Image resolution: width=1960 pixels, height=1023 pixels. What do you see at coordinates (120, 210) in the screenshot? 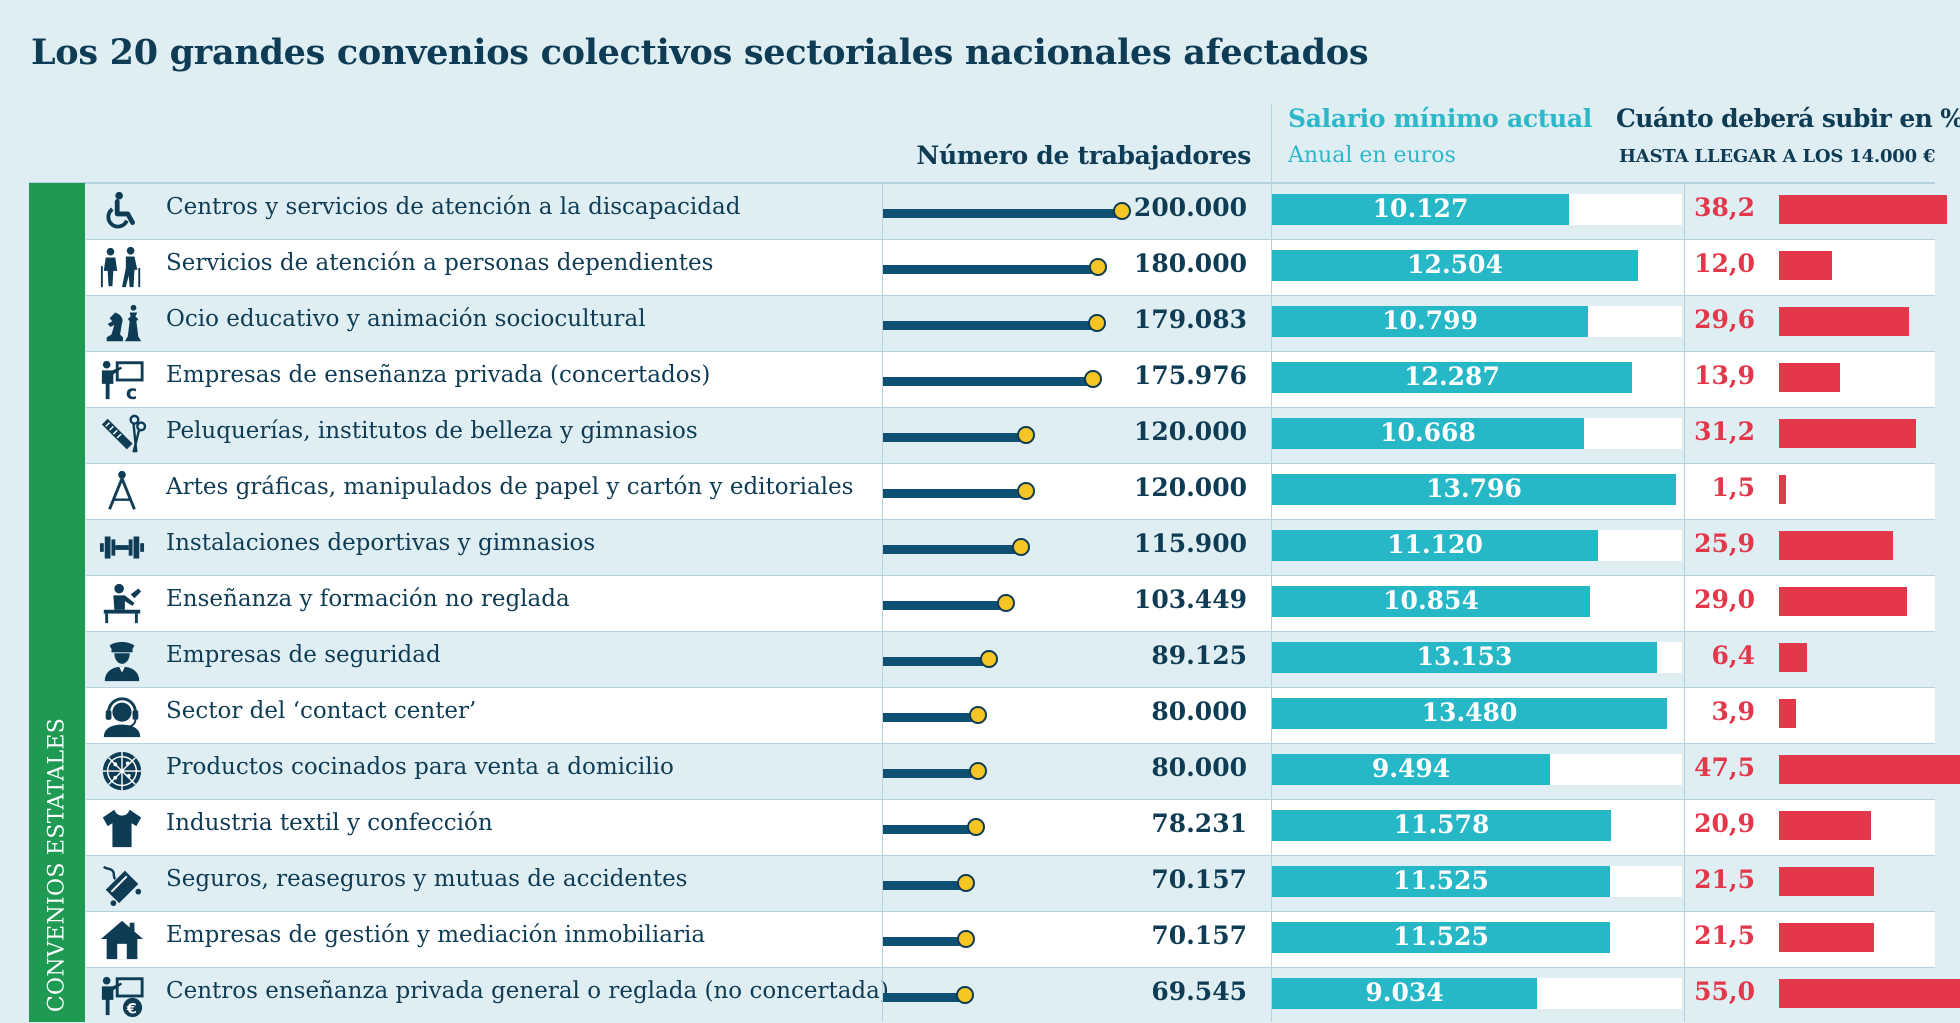
I see `wheelchair-icon` at bounding box center [120, 210].